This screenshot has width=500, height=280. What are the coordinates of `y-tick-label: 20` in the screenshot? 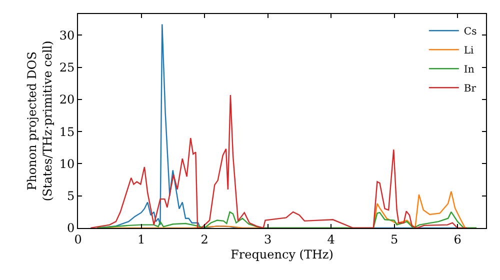 It's located at (67, 99).